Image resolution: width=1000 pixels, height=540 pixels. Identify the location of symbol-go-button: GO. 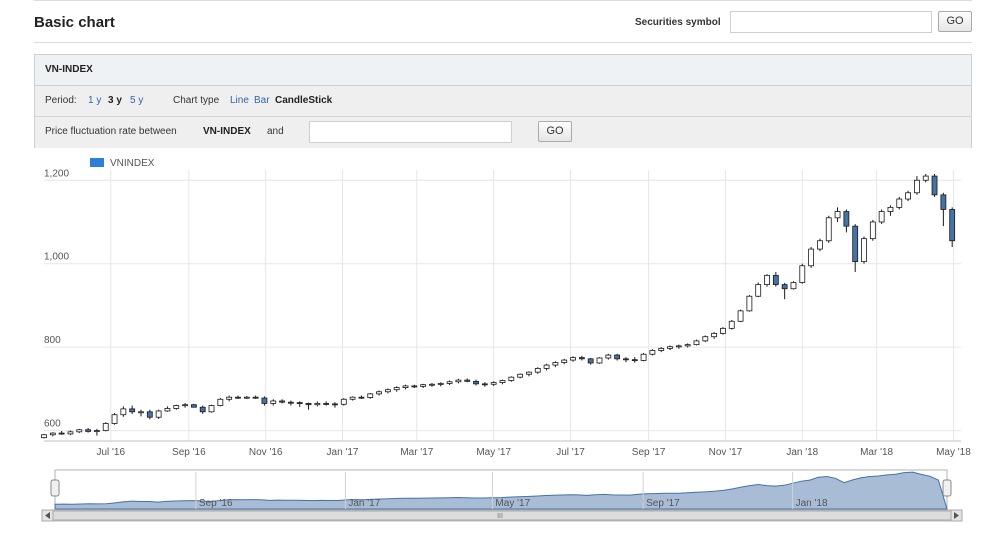
(955, 21).